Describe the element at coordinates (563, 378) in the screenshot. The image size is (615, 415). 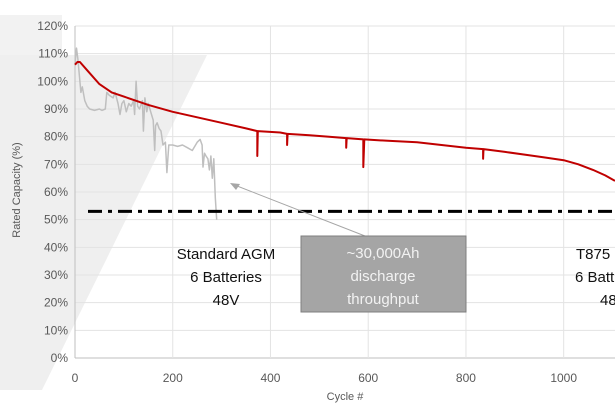
I see `x-tick-label: 1000` at that location.